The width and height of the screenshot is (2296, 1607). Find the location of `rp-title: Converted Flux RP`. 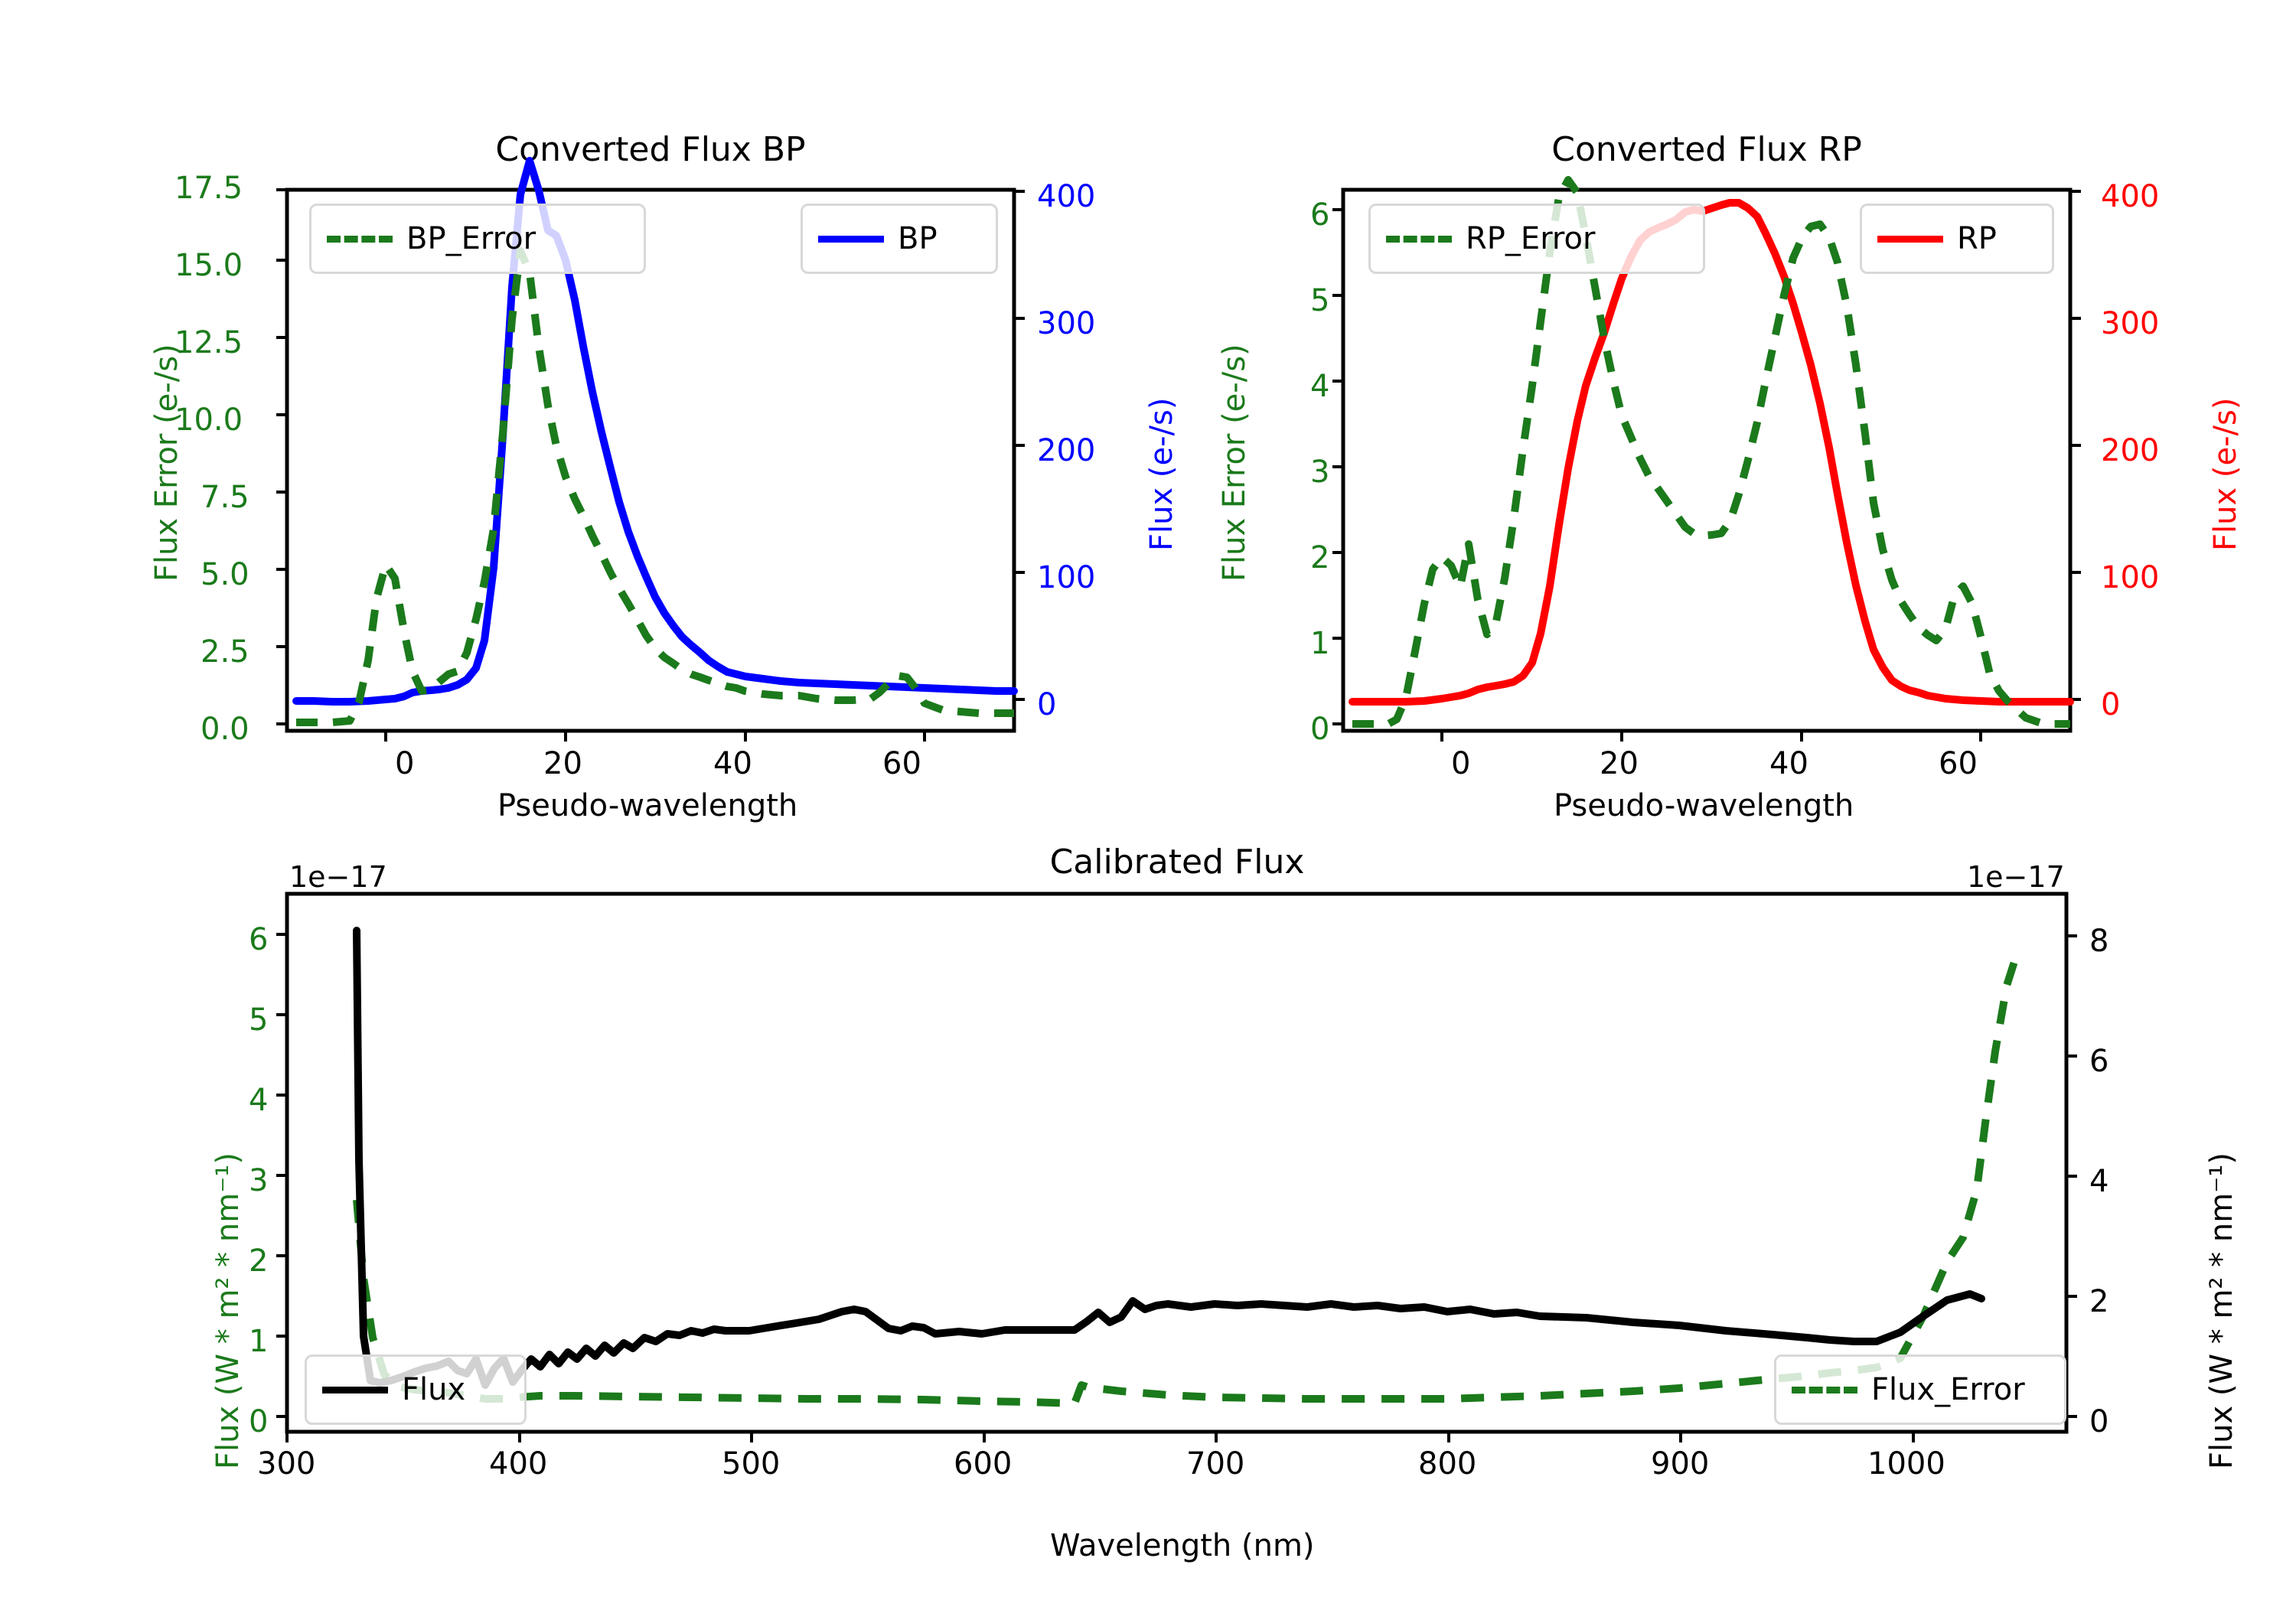

rp-title: Converted Flux RP is located at coordinates (1706, 150).